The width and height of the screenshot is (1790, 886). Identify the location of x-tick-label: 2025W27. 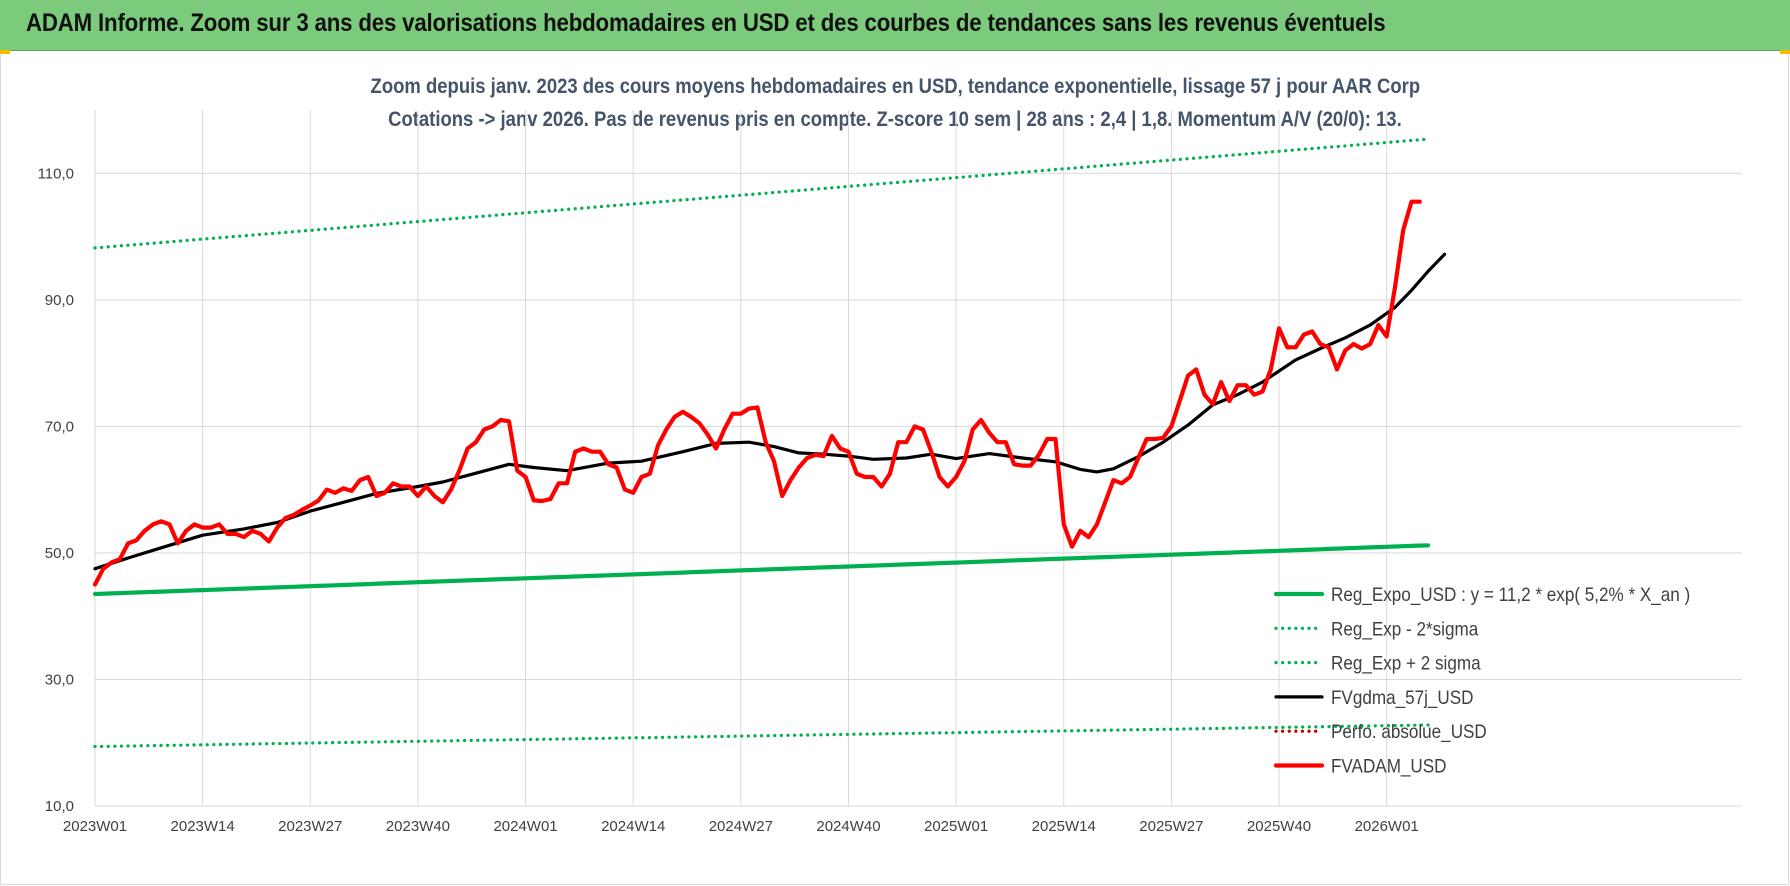
(1171, 826).